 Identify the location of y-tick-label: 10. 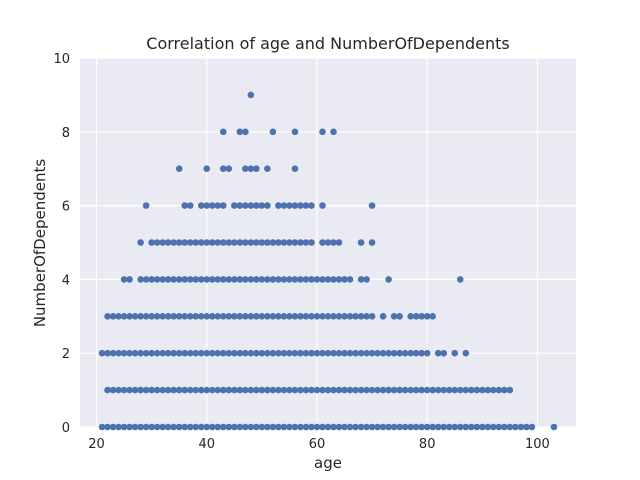
(61, 59).